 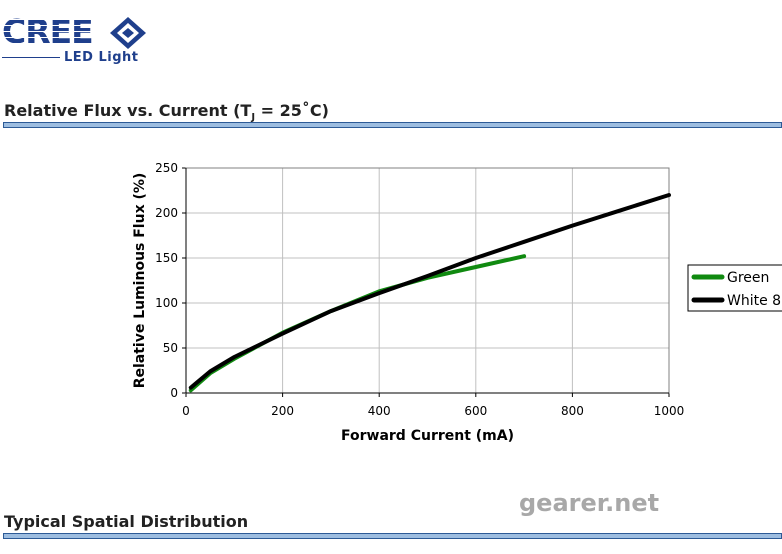 What do you see at coordinates (357, 323) in the screenshot?
I see `series-line-green` at bounding box center [357, 323].